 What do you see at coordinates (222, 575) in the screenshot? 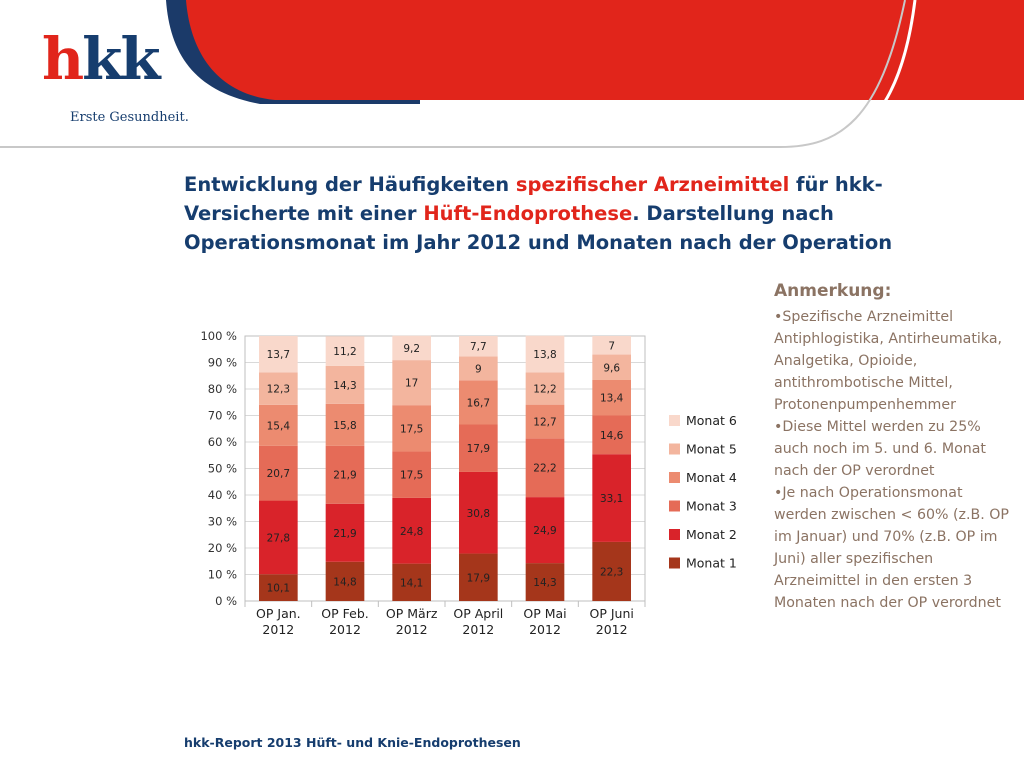
I see `y-tick-label: 10 %` at bounding box center [222, 575].